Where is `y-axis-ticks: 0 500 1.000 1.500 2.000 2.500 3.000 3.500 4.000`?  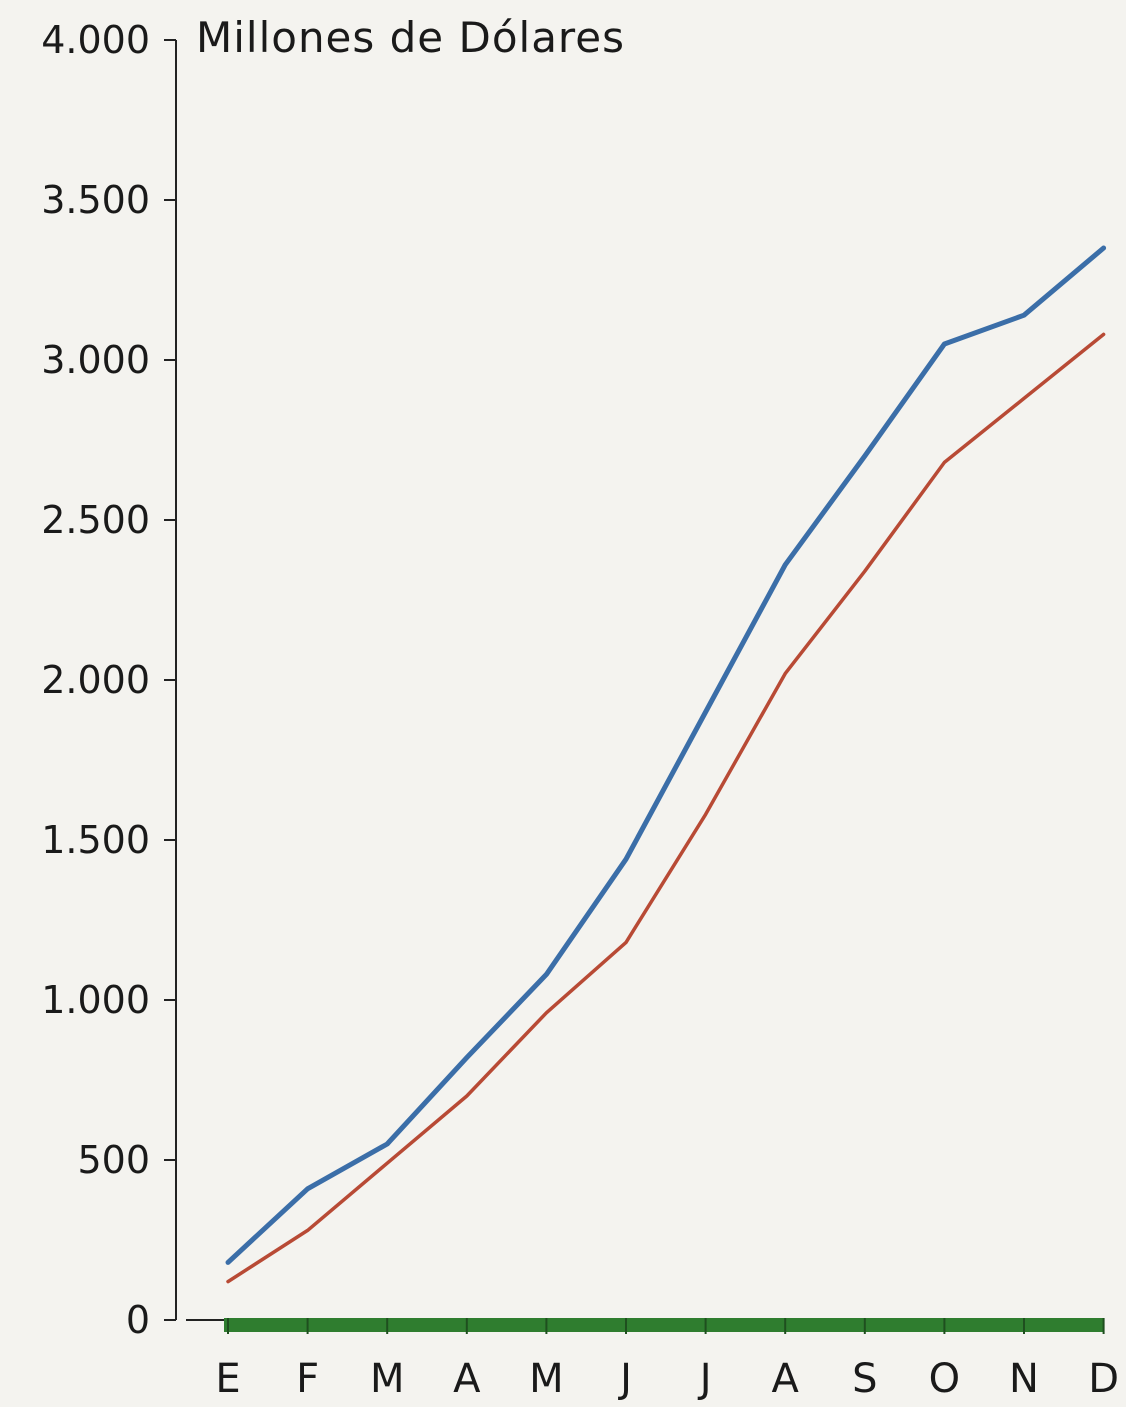
y-axis-ticks: 0 500 1.000 1.500 2.000 2.500 3.000 3.500 4.000 is located at coordinates (108, 680).